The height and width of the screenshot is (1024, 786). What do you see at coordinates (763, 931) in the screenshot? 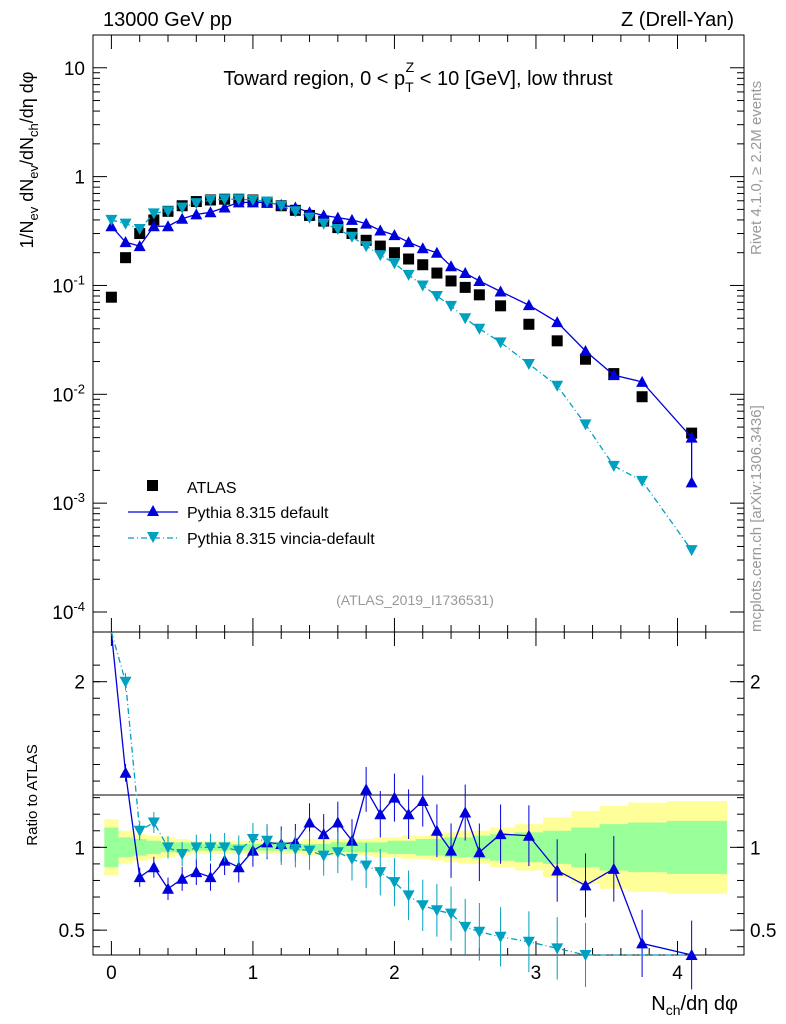
I see `ratio-y-tick-label-right: 0.5` at bounding box center [763, 931].